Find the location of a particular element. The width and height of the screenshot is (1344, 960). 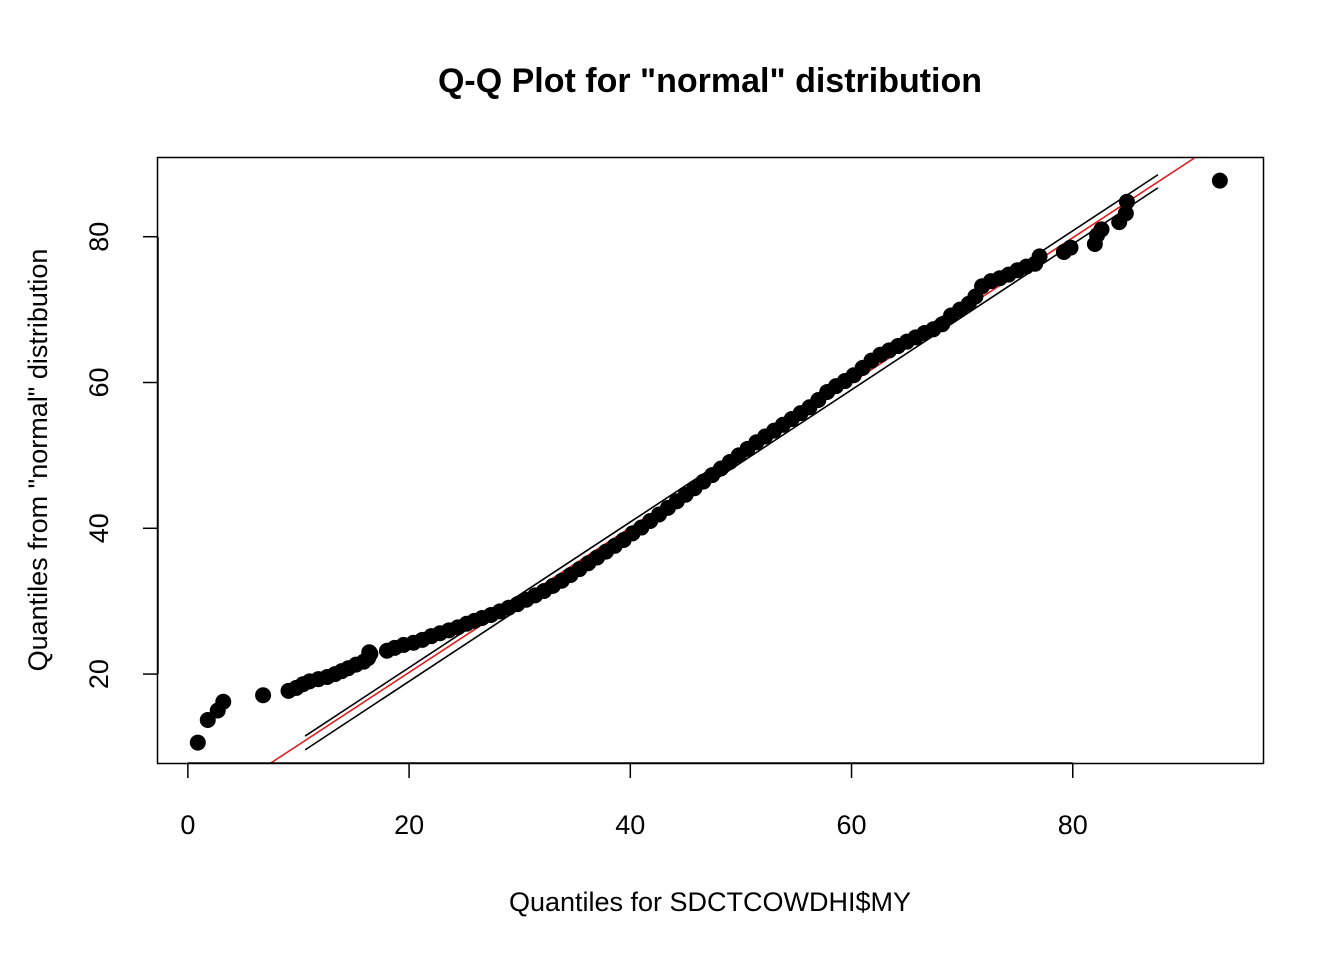

x-tick-label: 20 is located at coordinates (409, 825).